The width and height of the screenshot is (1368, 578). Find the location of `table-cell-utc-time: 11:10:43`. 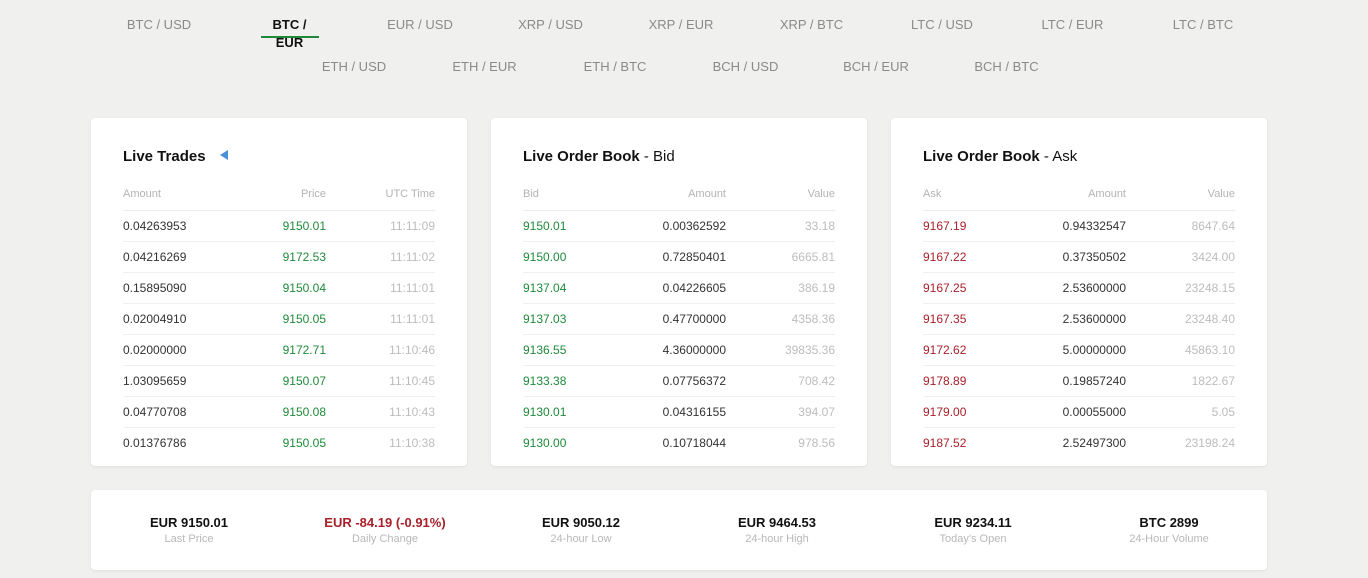

table-cell-utc-time: 11:10:43 is located at coordinates (380, 412).